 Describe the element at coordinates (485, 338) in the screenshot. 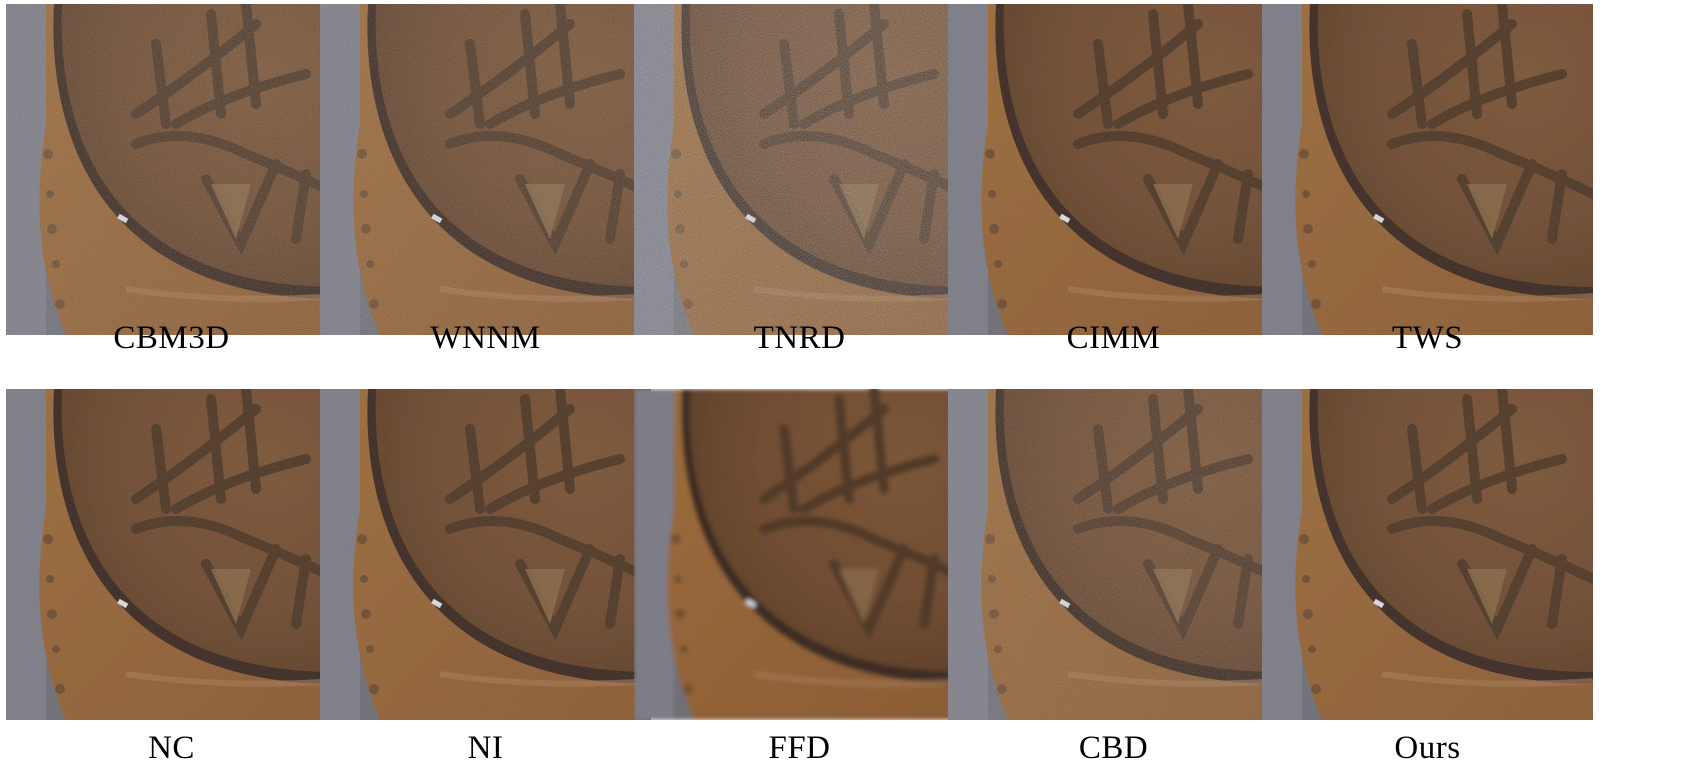

I see `caption-wnnm: WNNM` at that location.